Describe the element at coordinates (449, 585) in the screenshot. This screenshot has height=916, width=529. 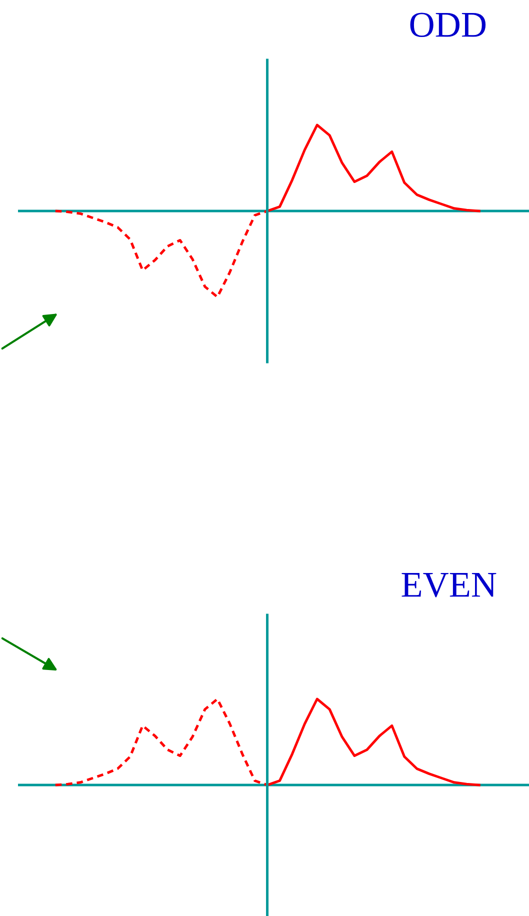
I see `chart-title: EVEN` at that location.